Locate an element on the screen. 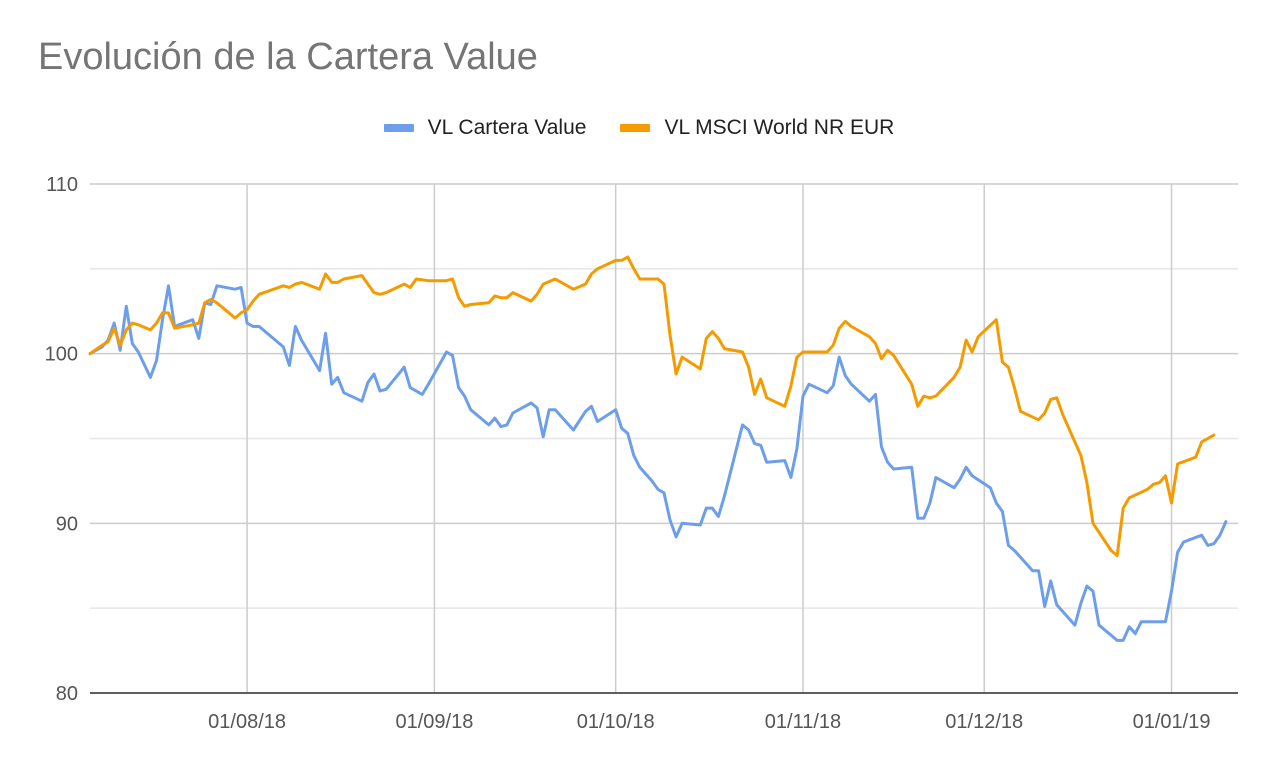 This screenshot has height=774, width=1278. legend-label-msci: VL MSCI World NR EUR is located at coordinates (779, 127).